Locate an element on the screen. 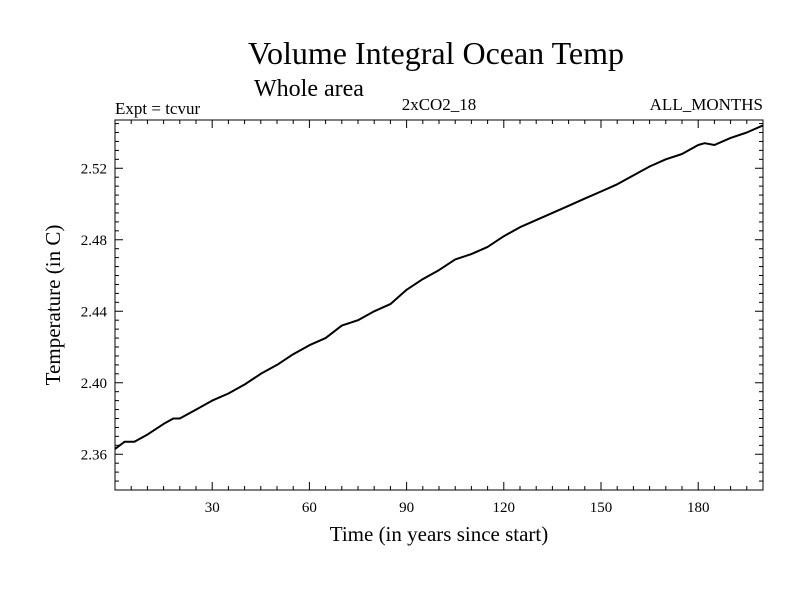 The image size is (800, 600). x-tick-label: 90 is located at coordinates (406, 508).